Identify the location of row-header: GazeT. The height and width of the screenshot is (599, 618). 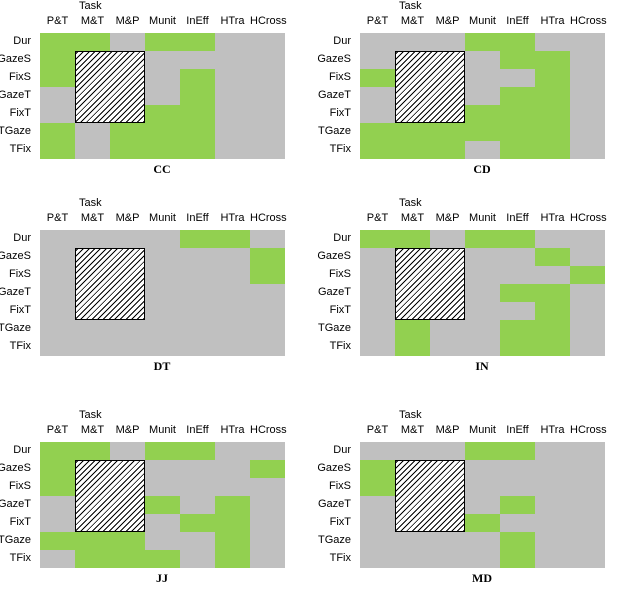
(334, 95).